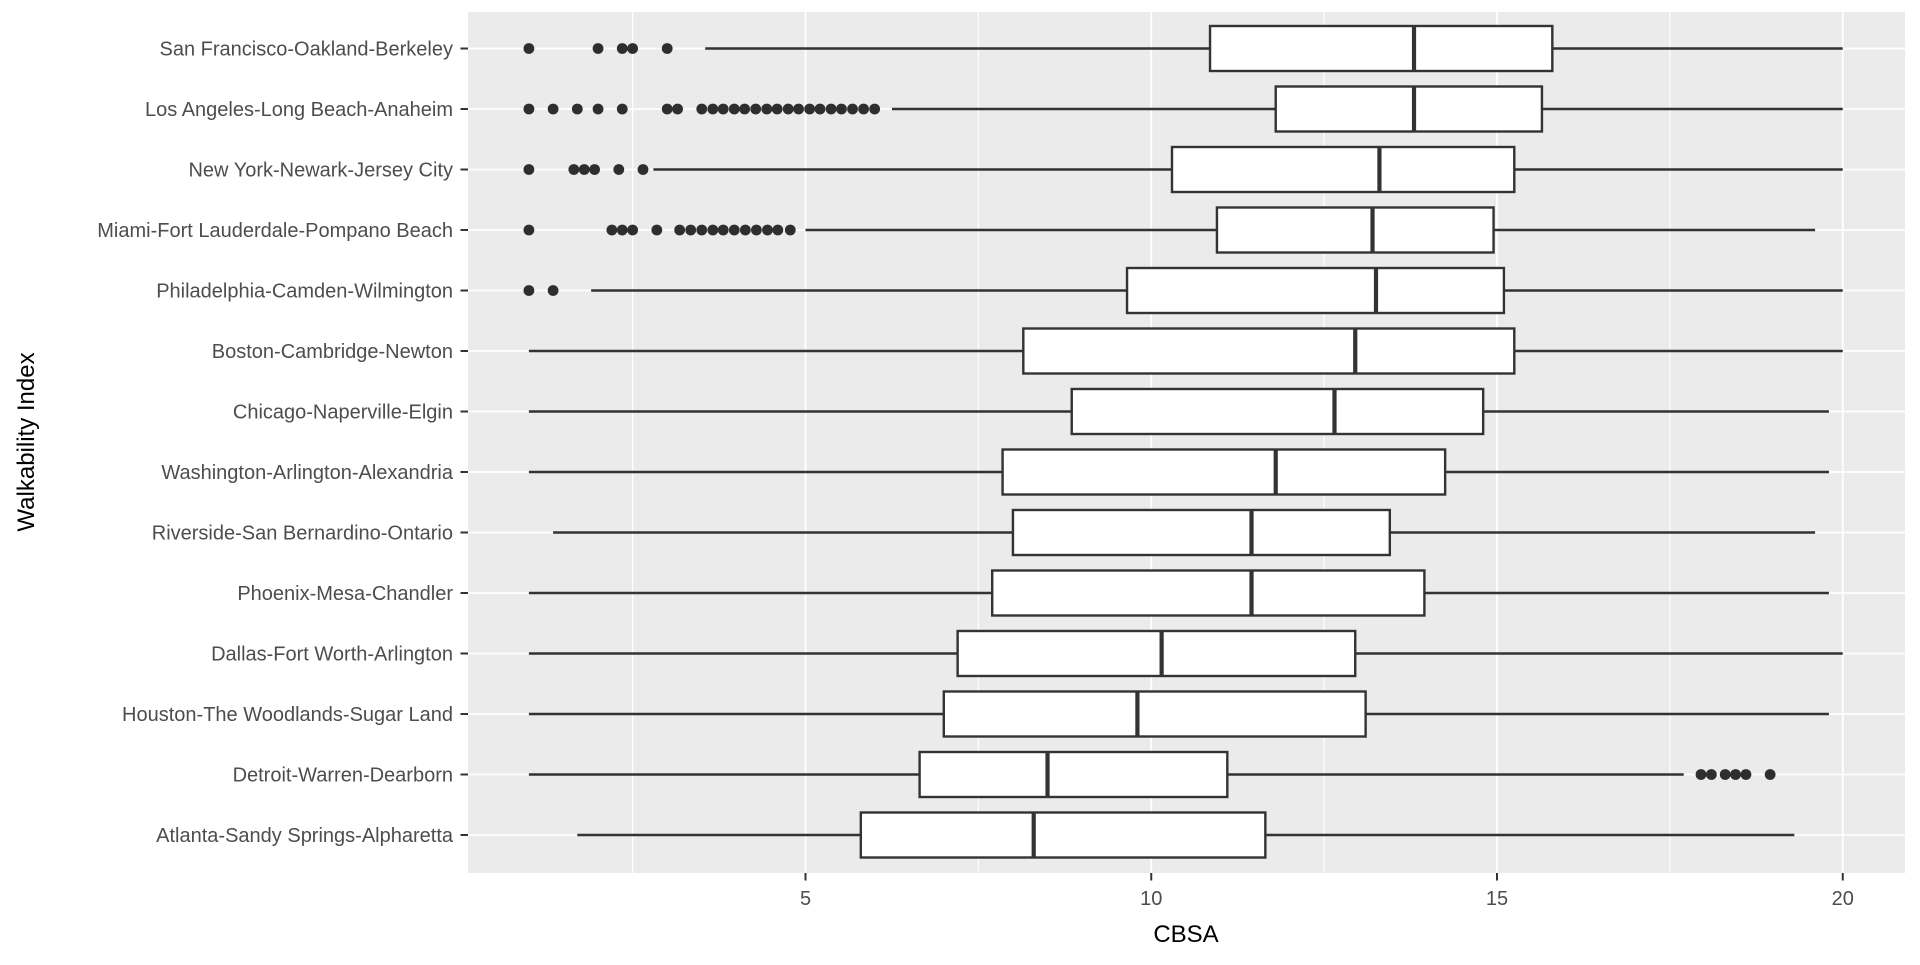 This screenshot has width=1920, height=965. I want to click on y-axis-title: Walkability Index, so click(26, 441).